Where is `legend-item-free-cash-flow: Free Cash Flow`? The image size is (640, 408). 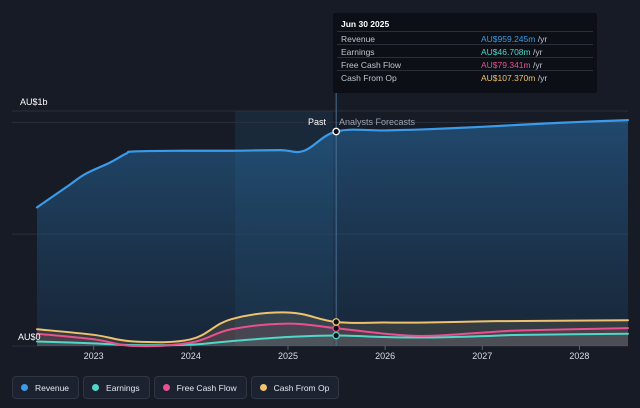 legend-item-free-cash-flow: Free Cash Flow is located at coordinates (200, 387).